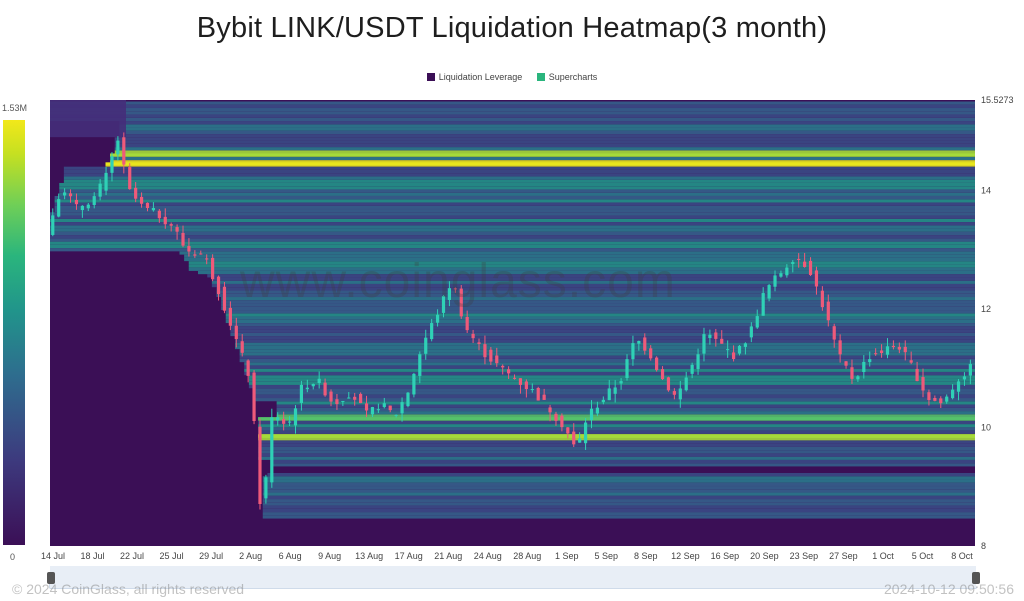 Image resolution: width=1024 pixels, height=601 pixels. Describe the element at coordinates (804, 556) in the screenshot. I see `x-tick-label: 23 Sep` at that location.